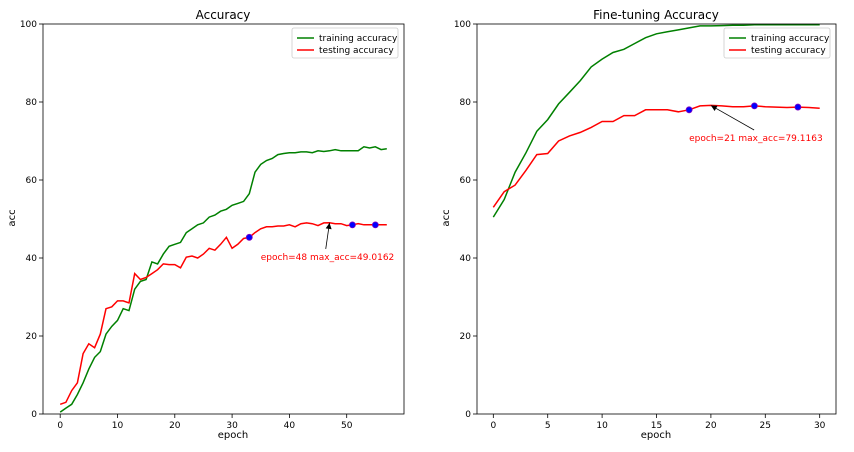  What do you see at coordinates (328, 258) in the screenshot?
I see `annotation-text: epoch=48 max_acc=49.0162` at bounding box center [328, 258].